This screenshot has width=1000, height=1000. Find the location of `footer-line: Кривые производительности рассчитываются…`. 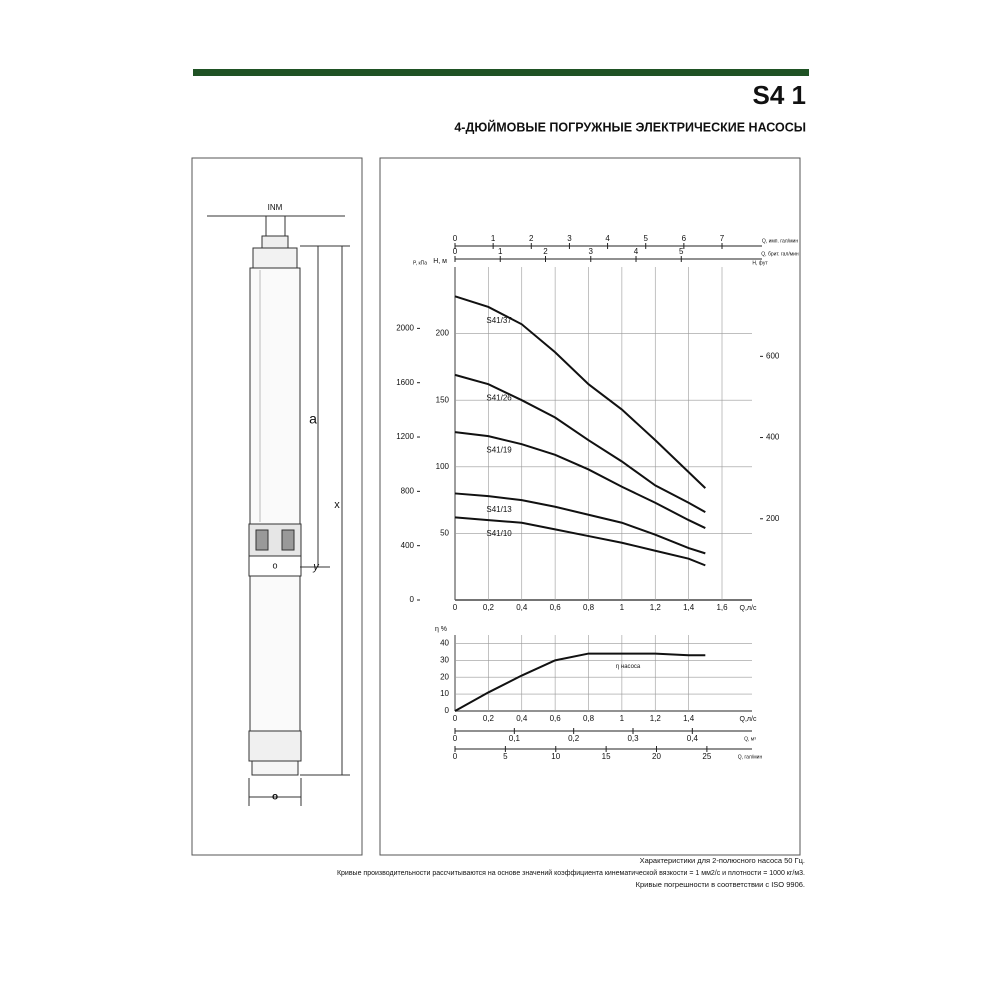

footer-line: Кривые производительности рассчитываются… is located at coordinates (571, 873).